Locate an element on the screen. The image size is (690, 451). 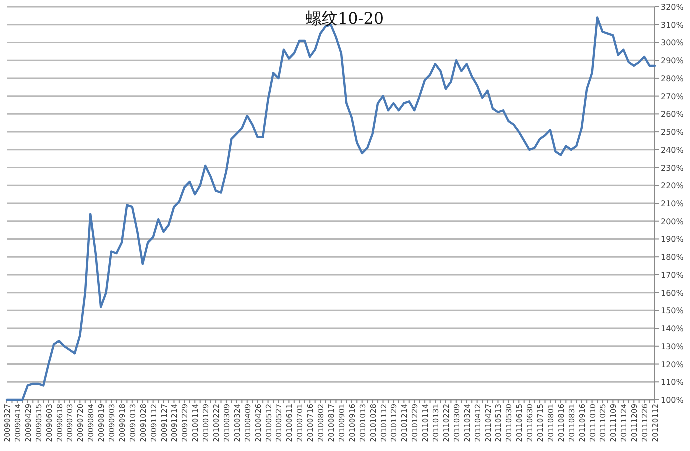
y-tick-label: 200% is located at coordinates (672, 221).